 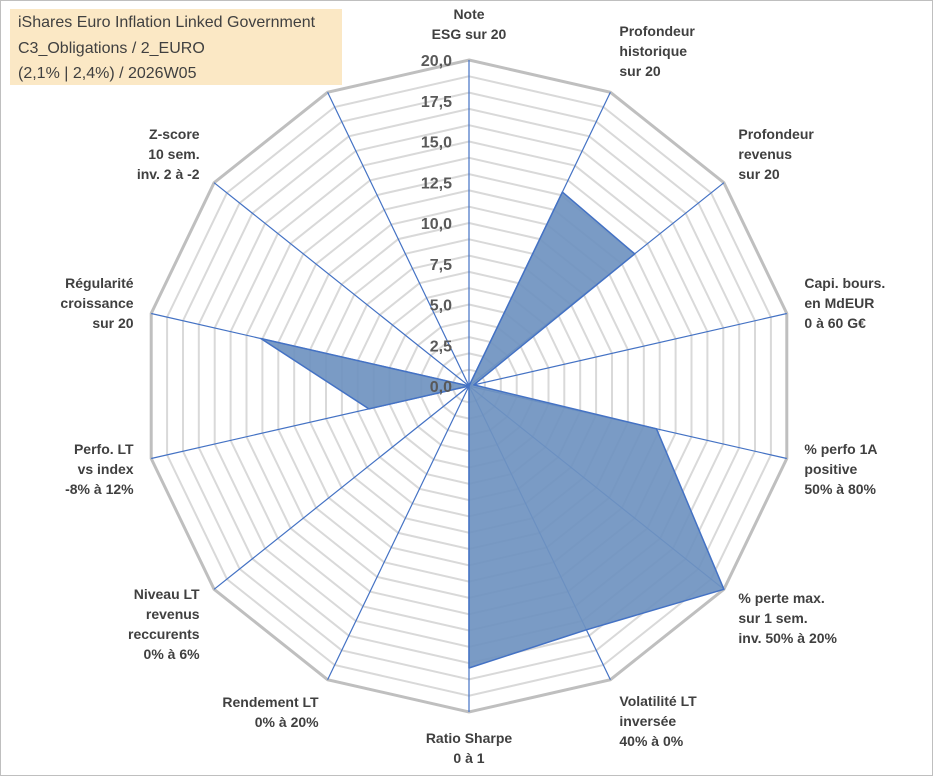 I want to click on axis-label-line: 0 à 1, so click(x=468, y=758).